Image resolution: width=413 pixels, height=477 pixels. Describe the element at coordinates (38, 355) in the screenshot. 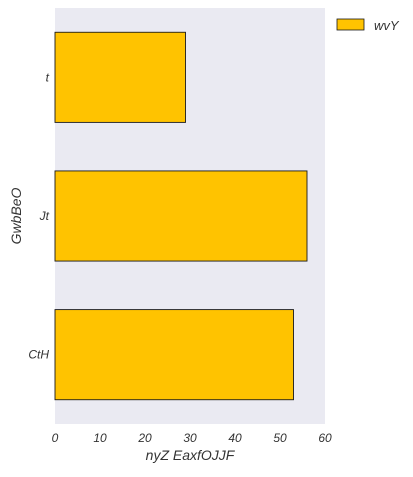

I see `y-tick-label: CtH` at that location.